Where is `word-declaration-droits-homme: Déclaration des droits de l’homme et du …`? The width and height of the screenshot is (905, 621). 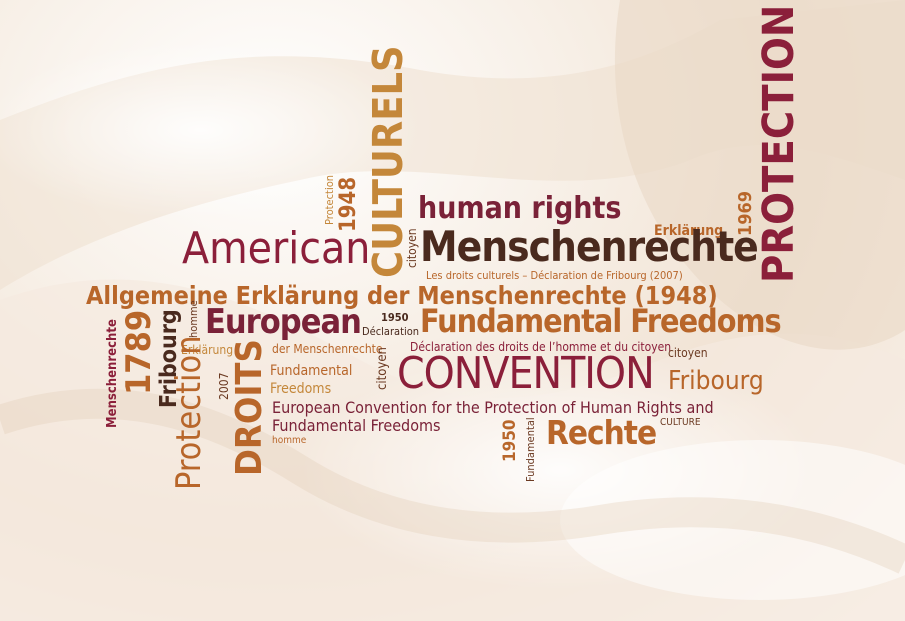 word-declaration-droits-homme: Déclaration des droits de l’homme et du … is located at coordinates (541, 347).